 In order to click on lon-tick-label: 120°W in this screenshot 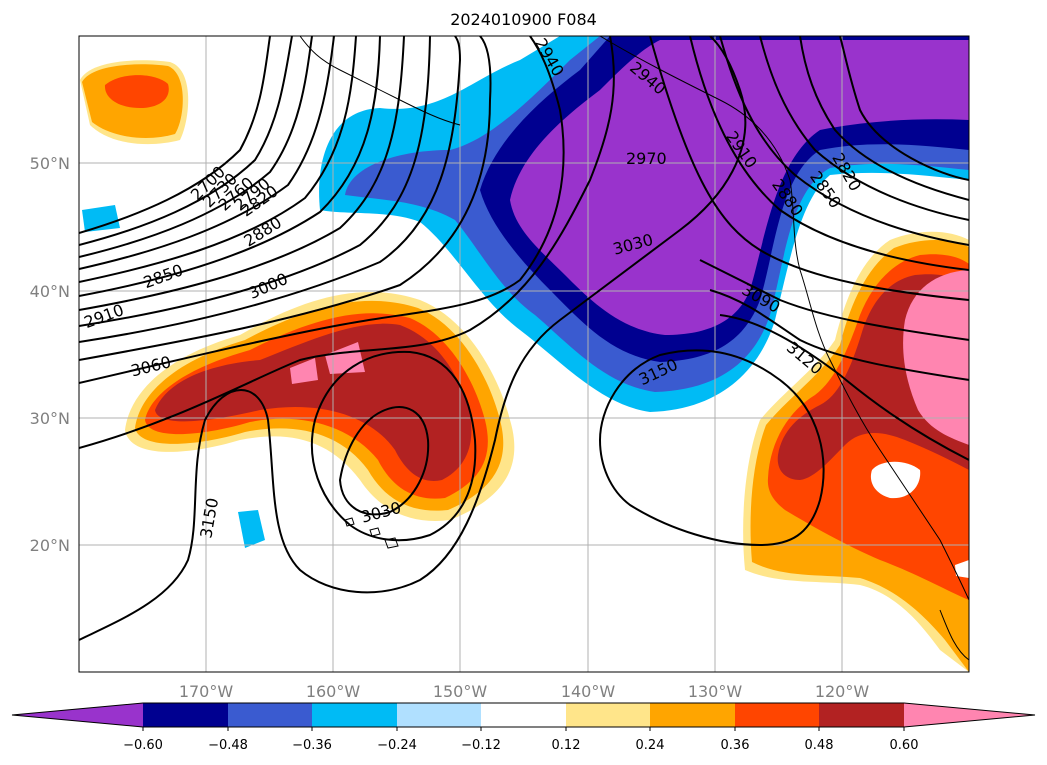, I will do `click(842, 691)`.